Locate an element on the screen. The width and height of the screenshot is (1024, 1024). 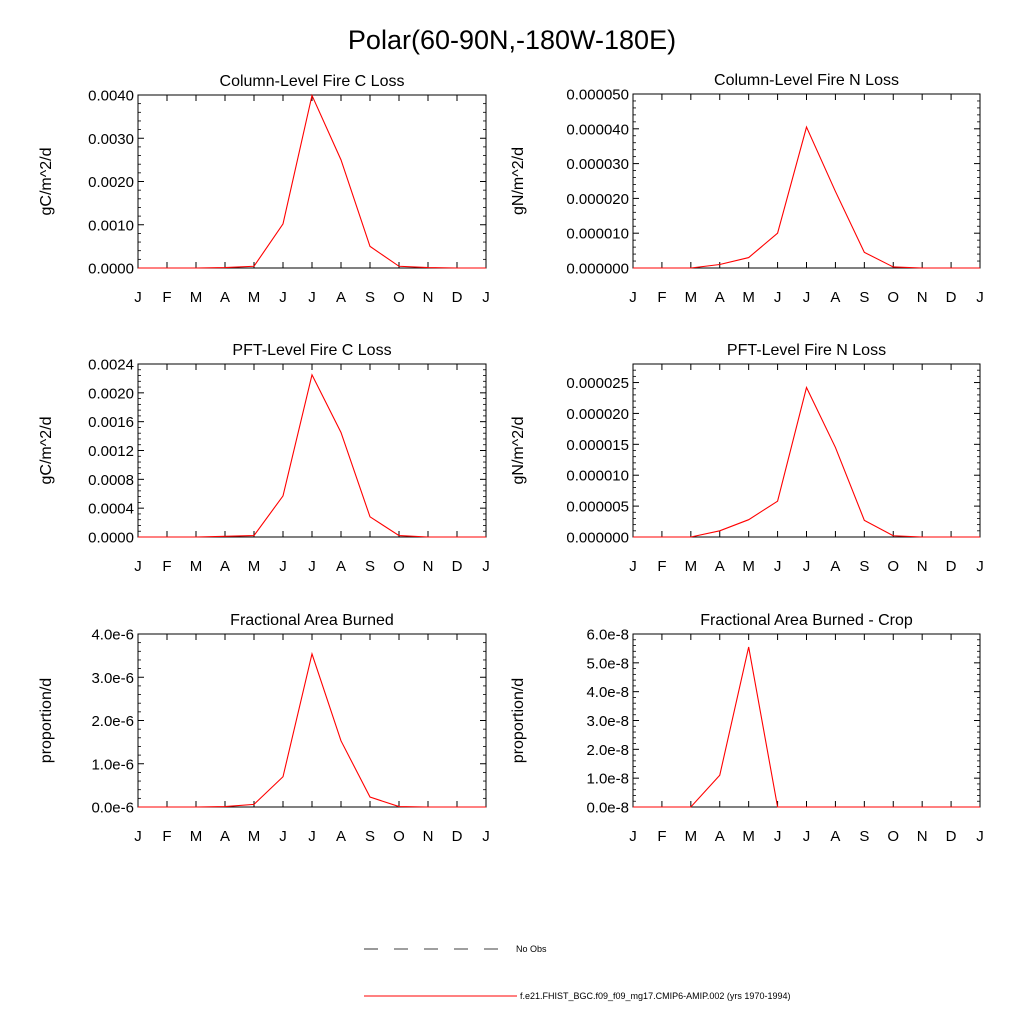
x-tick-label-4: O is located at coordinates (893, 566).